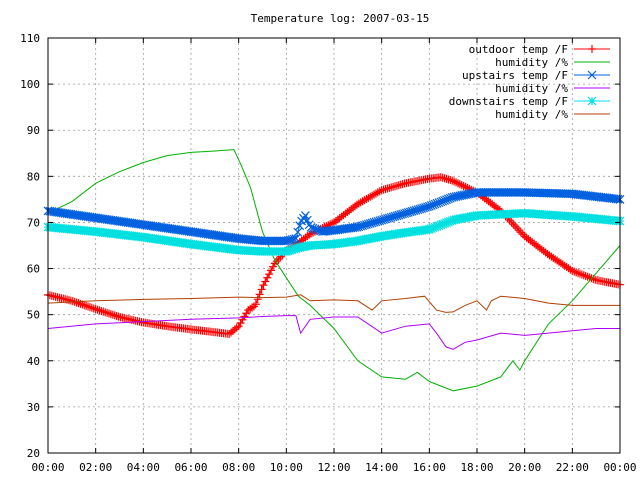  Describe the element at coordinates (238, 467) in the screenshot. I see `x-tick-label: 08:00` at that location.